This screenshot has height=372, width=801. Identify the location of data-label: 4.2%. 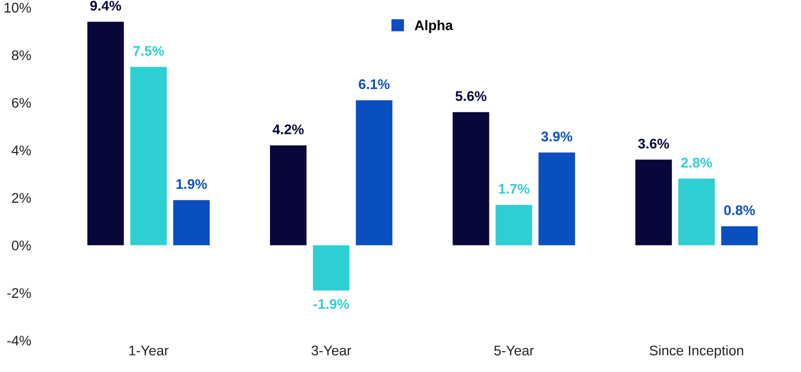
(288, 129).